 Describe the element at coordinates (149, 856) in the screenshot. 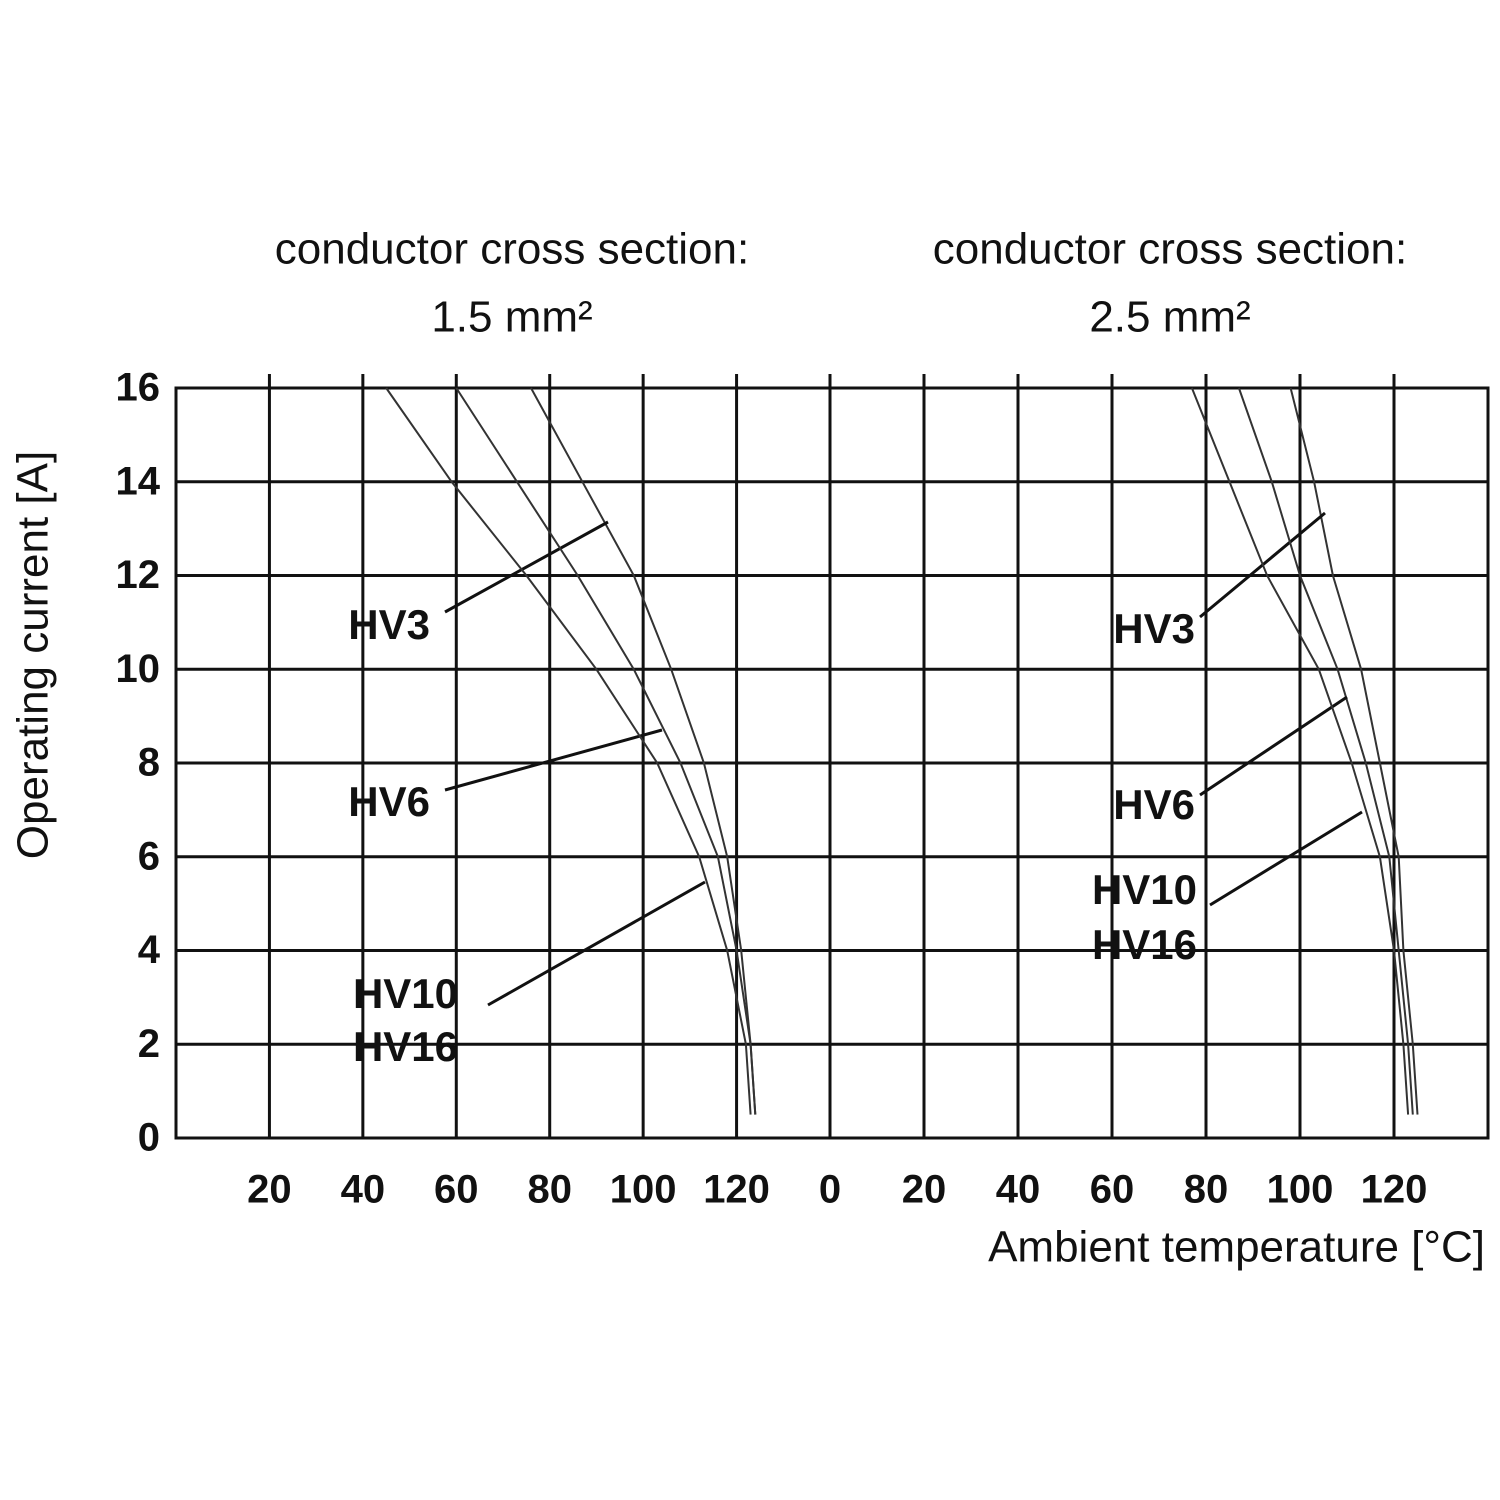

I see `y-tick-label: 6` at that location.